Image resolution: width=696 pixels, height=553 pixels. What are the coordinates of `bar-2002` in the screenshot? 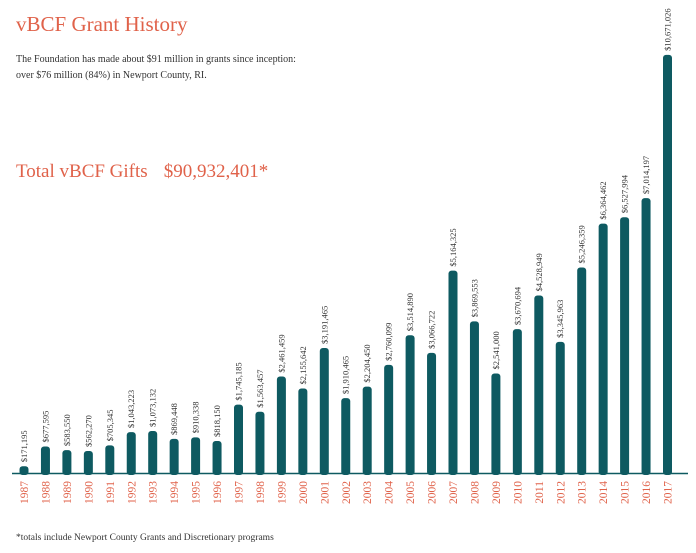 It's located at (346, 436).